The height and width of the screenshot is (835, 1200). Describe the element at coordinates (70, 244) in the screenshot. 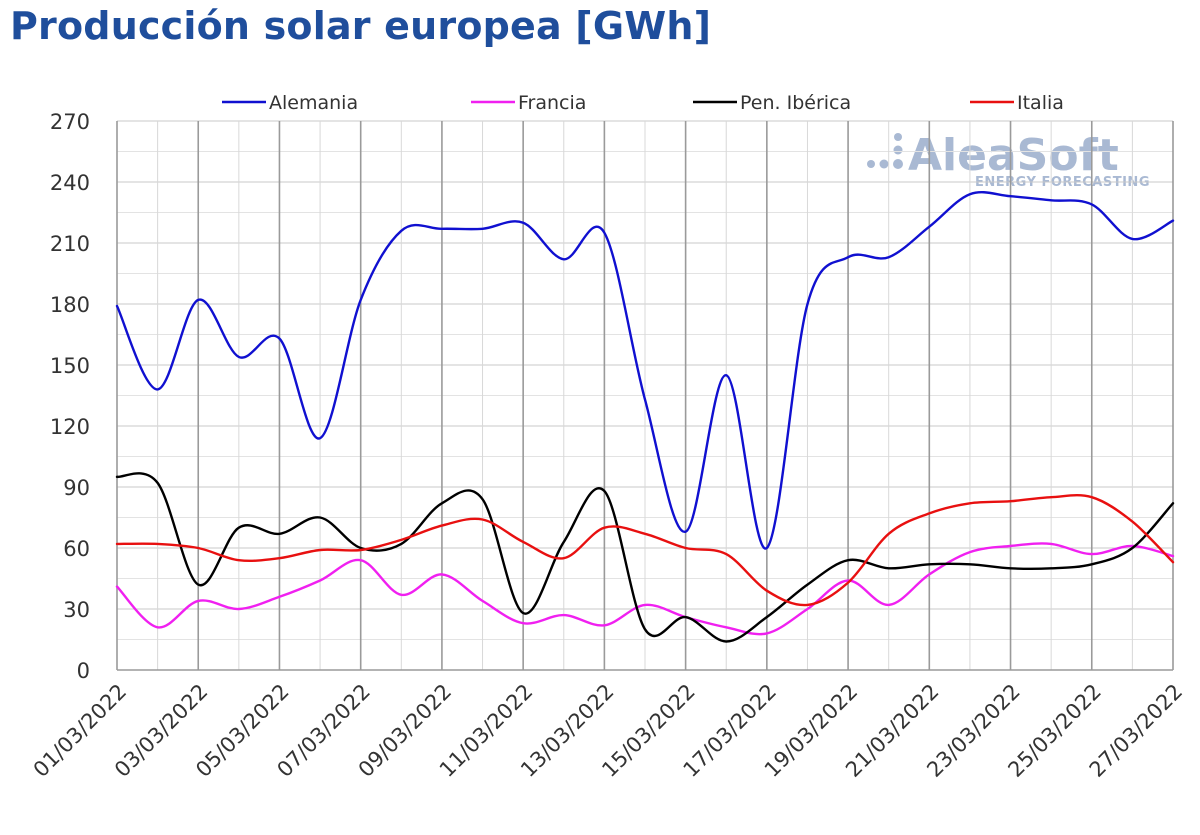

I see `y-tick-label: 210` at that location.